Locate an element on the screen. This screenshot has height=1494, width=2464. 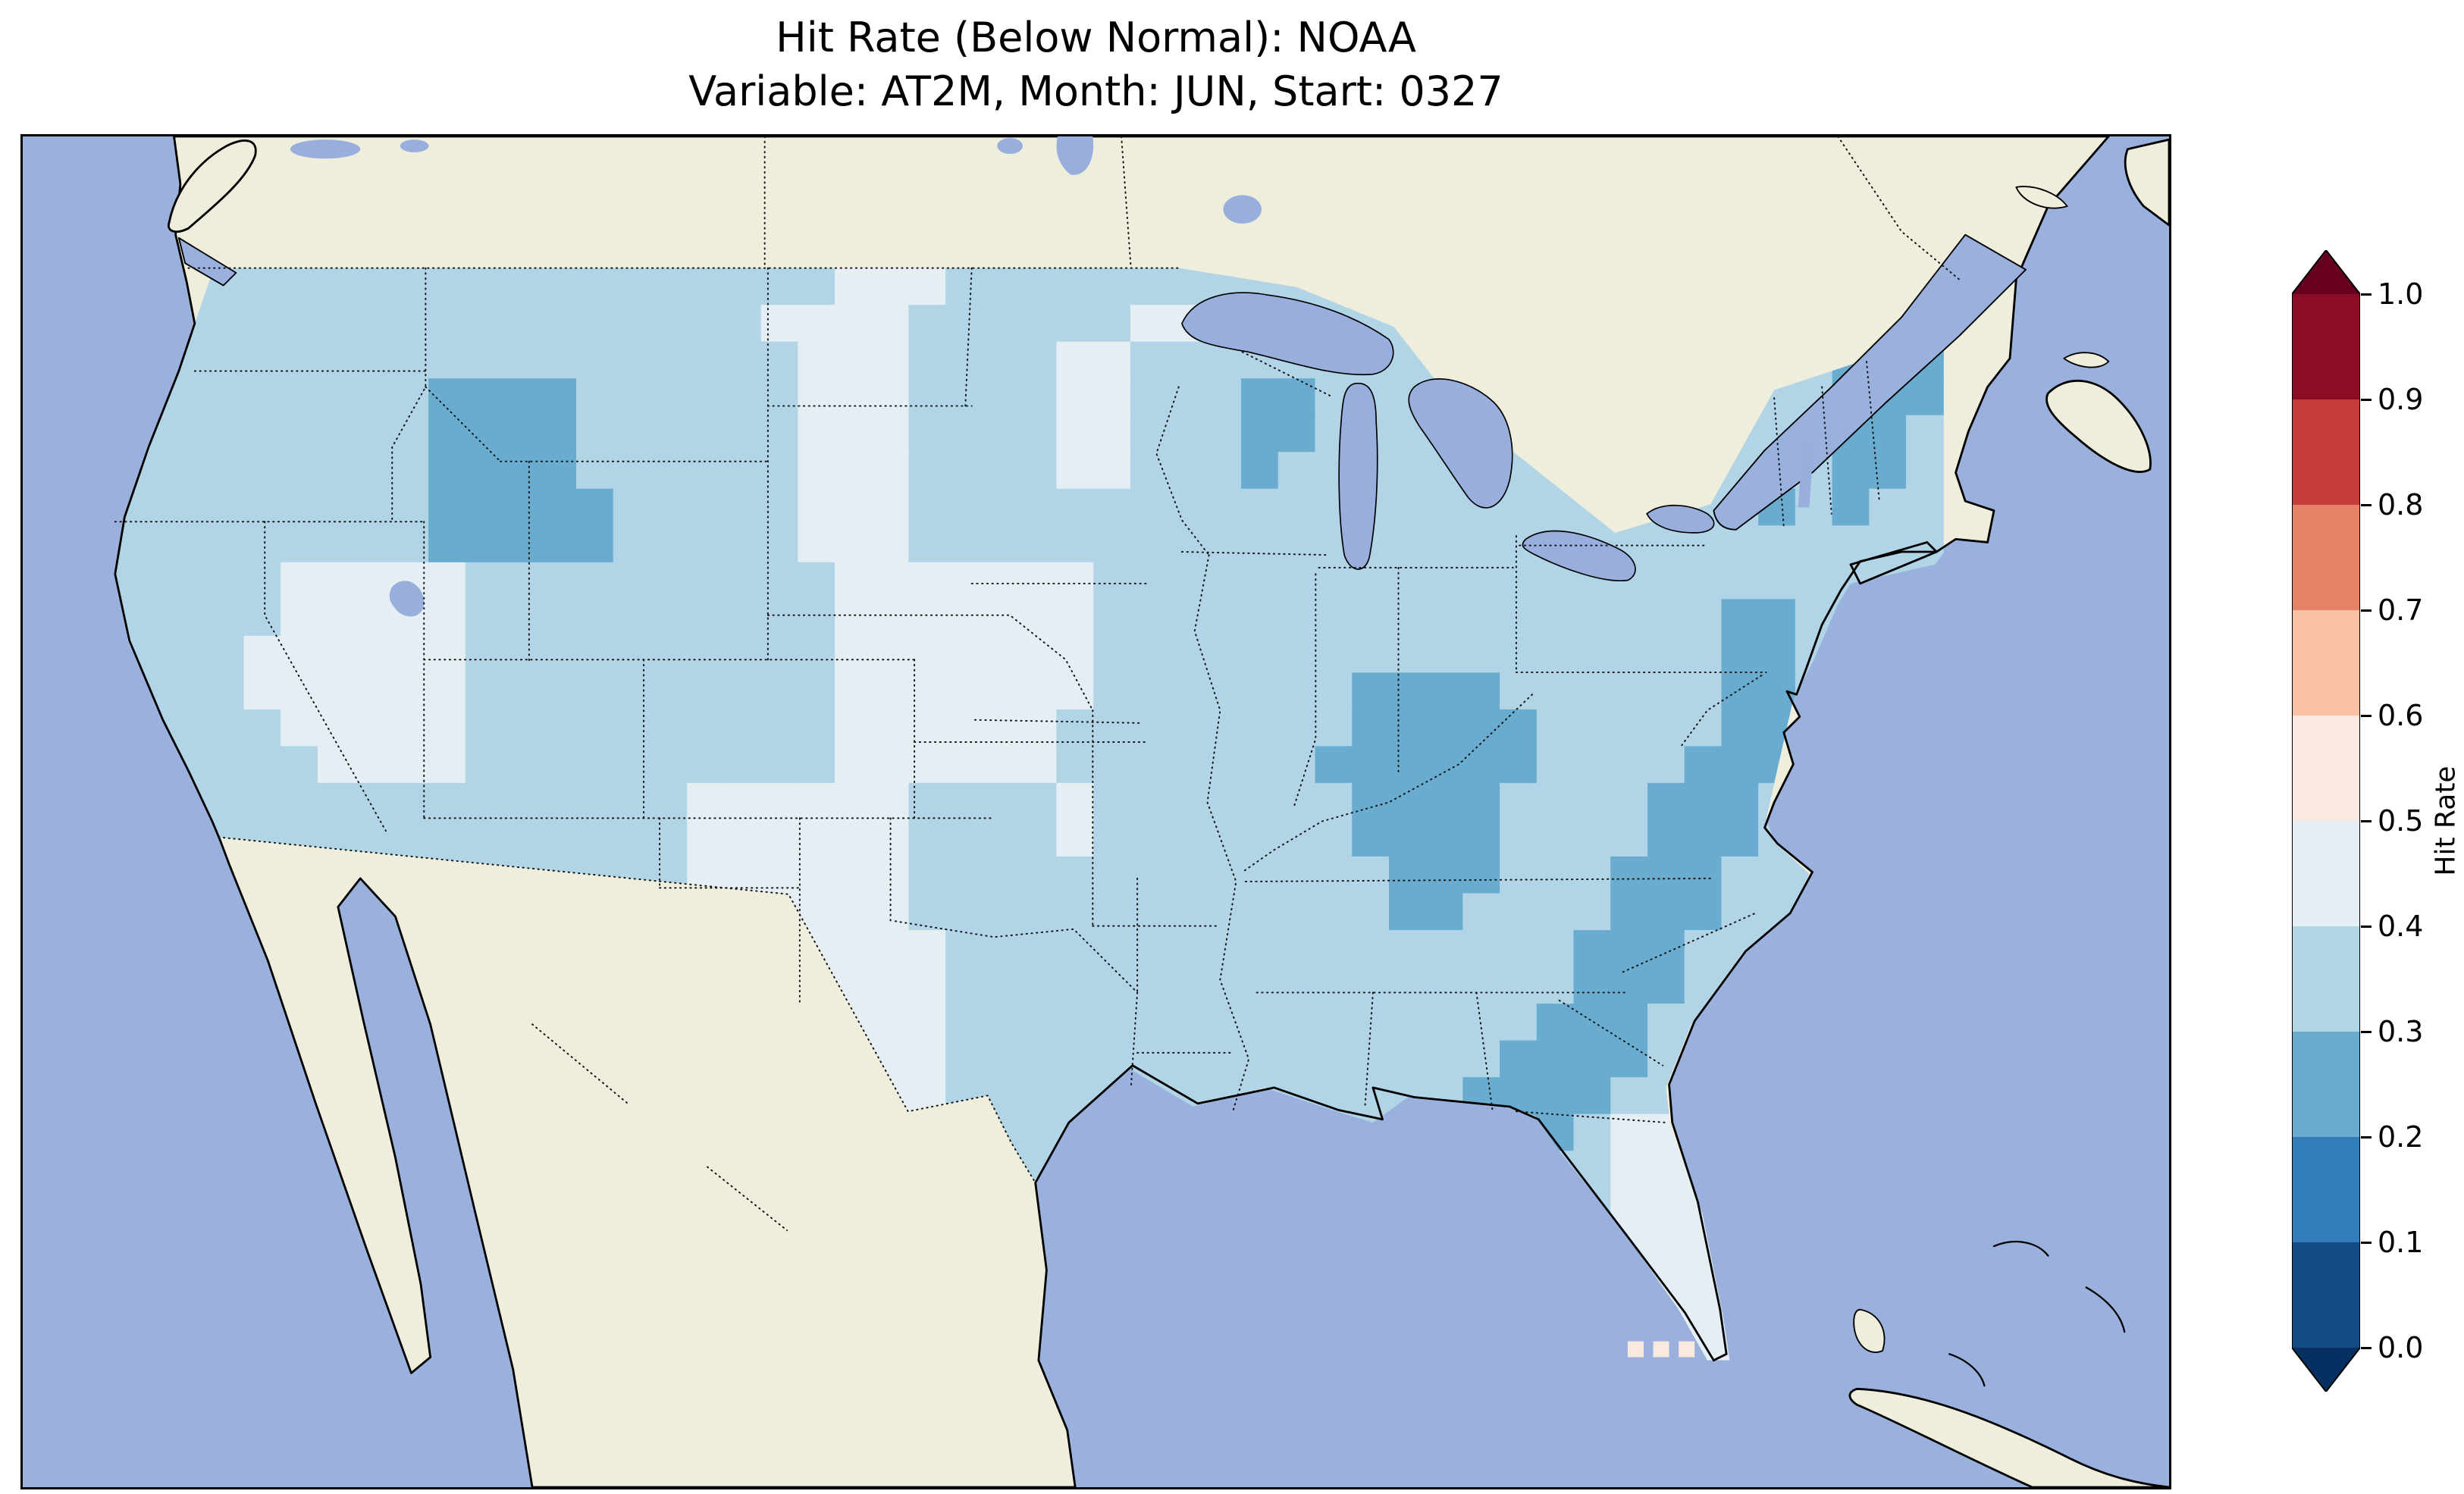
colorbar-tick-mark is located at coordinates (2367, 1242).